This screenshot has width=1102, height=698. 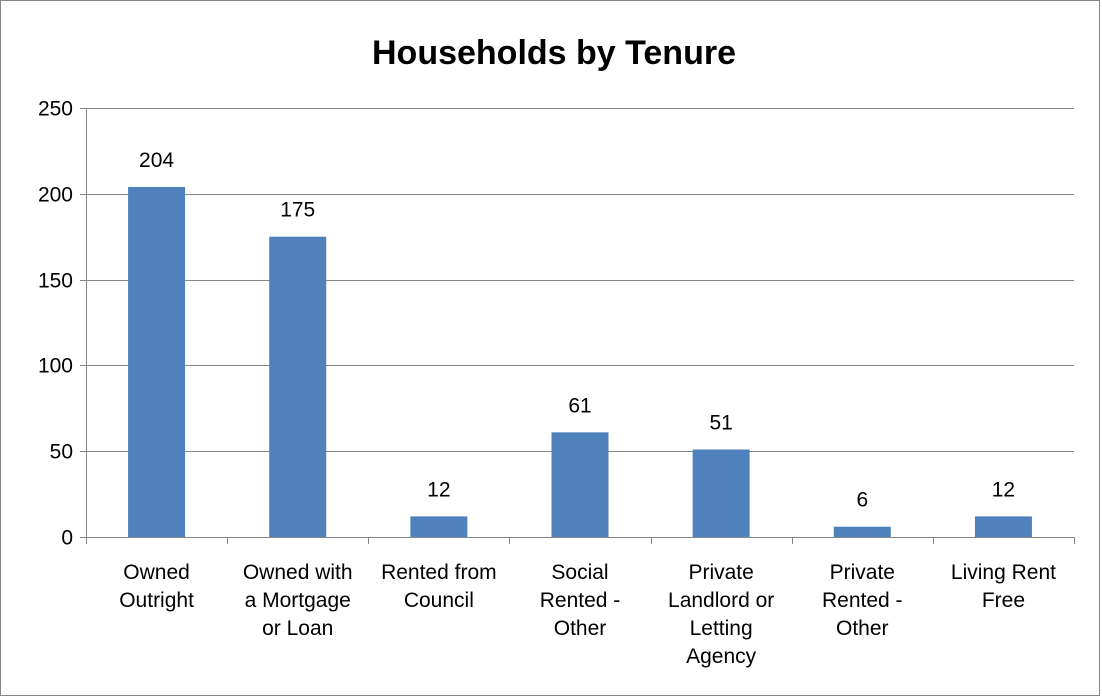 I want to click on x-category-label: Private Landlord or Letting Agency, so click(x=721, y=614).